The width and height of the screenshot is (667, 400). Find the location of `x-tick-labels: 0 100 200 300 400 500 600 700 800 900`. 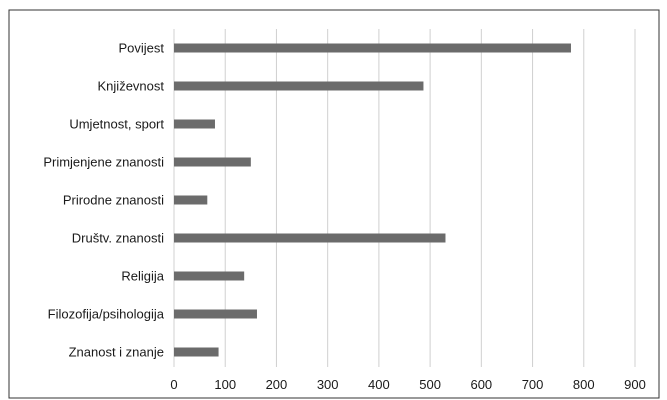

x-tick-labels: 0 100 200 300 400 500 600 700 800 900 is located at coordinates (407, 384).